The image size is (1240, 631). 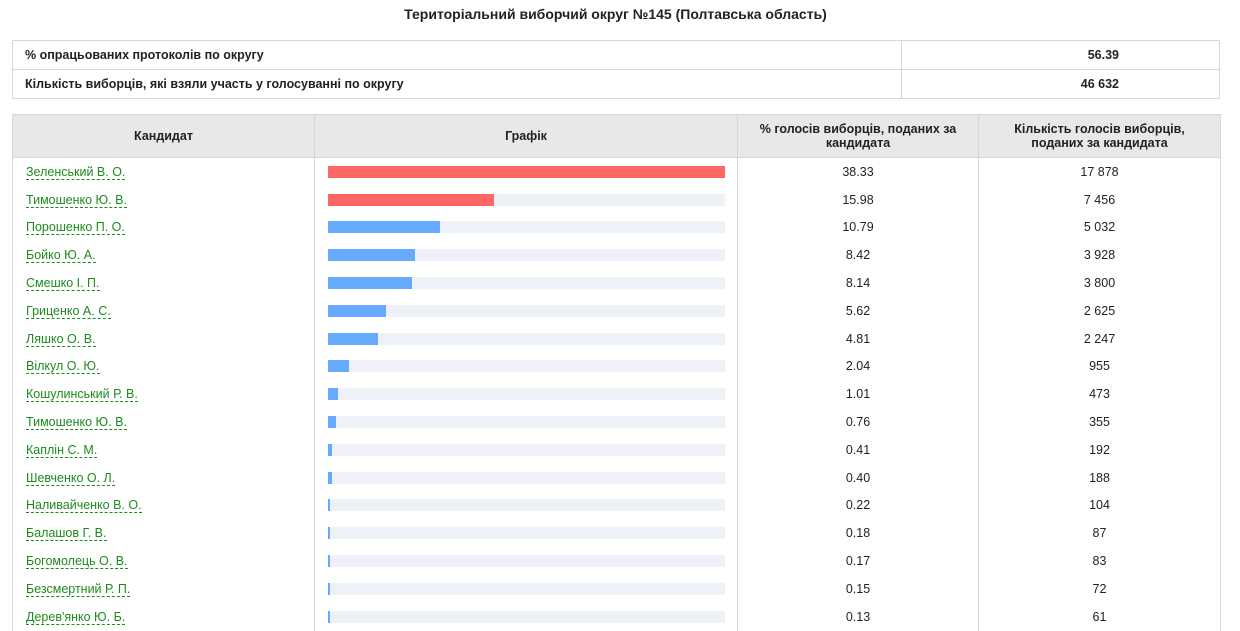 I want to click on candidate-link: Зеленський В. О., so click(x=76, y=172).